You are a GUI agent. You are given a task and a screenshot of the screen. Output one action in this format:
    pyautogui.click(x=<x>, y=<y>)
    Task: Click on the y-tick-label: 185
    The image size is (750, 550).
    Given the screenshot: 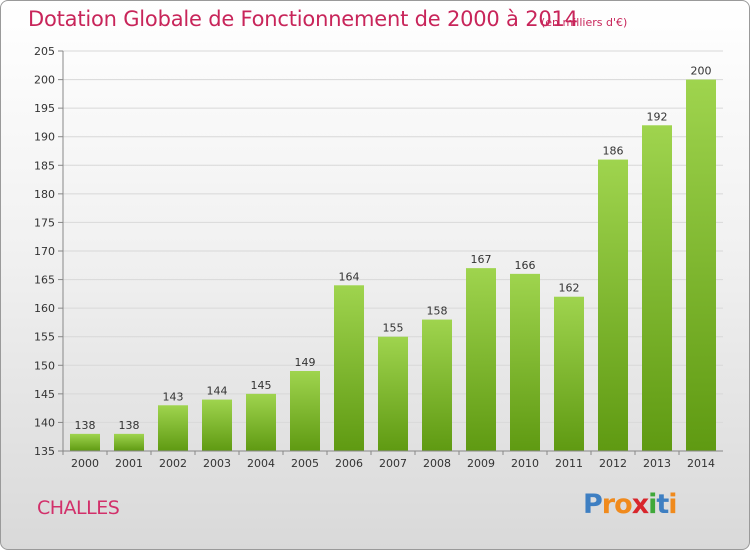 What is the action you would take?
    pyautogui.click(x=44, y=165)
    